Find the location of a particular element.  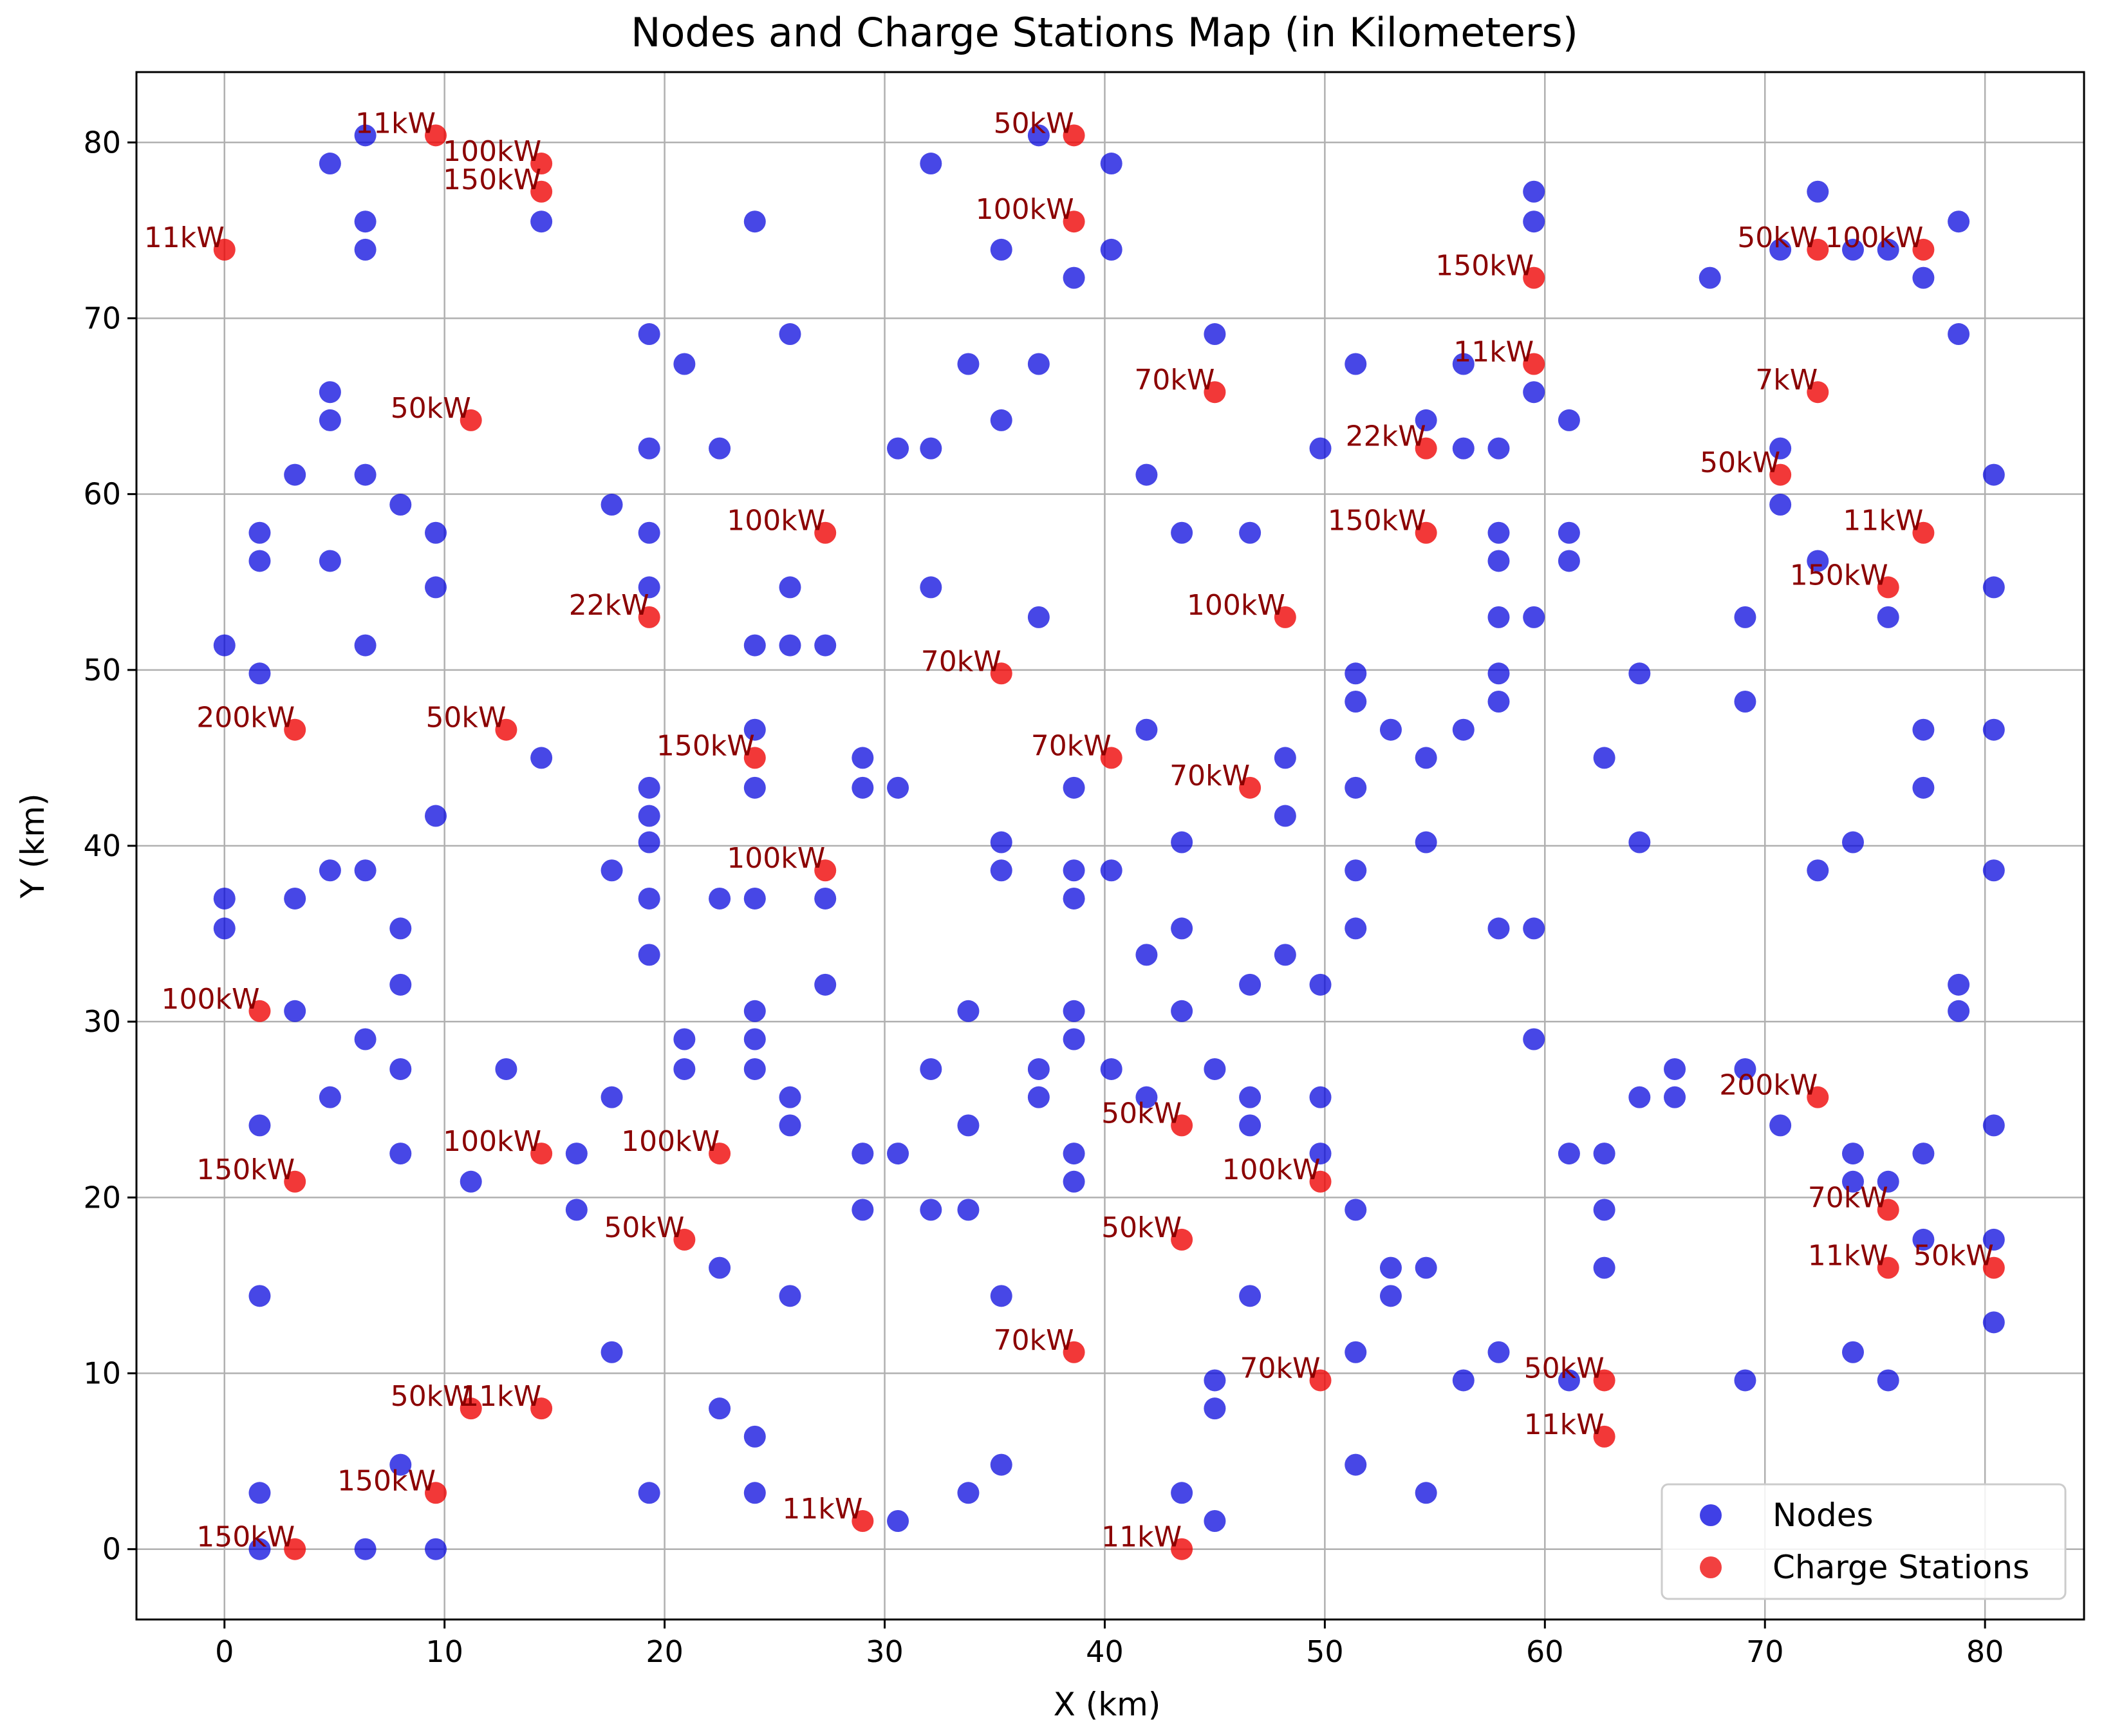

x-tick-label: 10 is located at coordinates (444, 1651).